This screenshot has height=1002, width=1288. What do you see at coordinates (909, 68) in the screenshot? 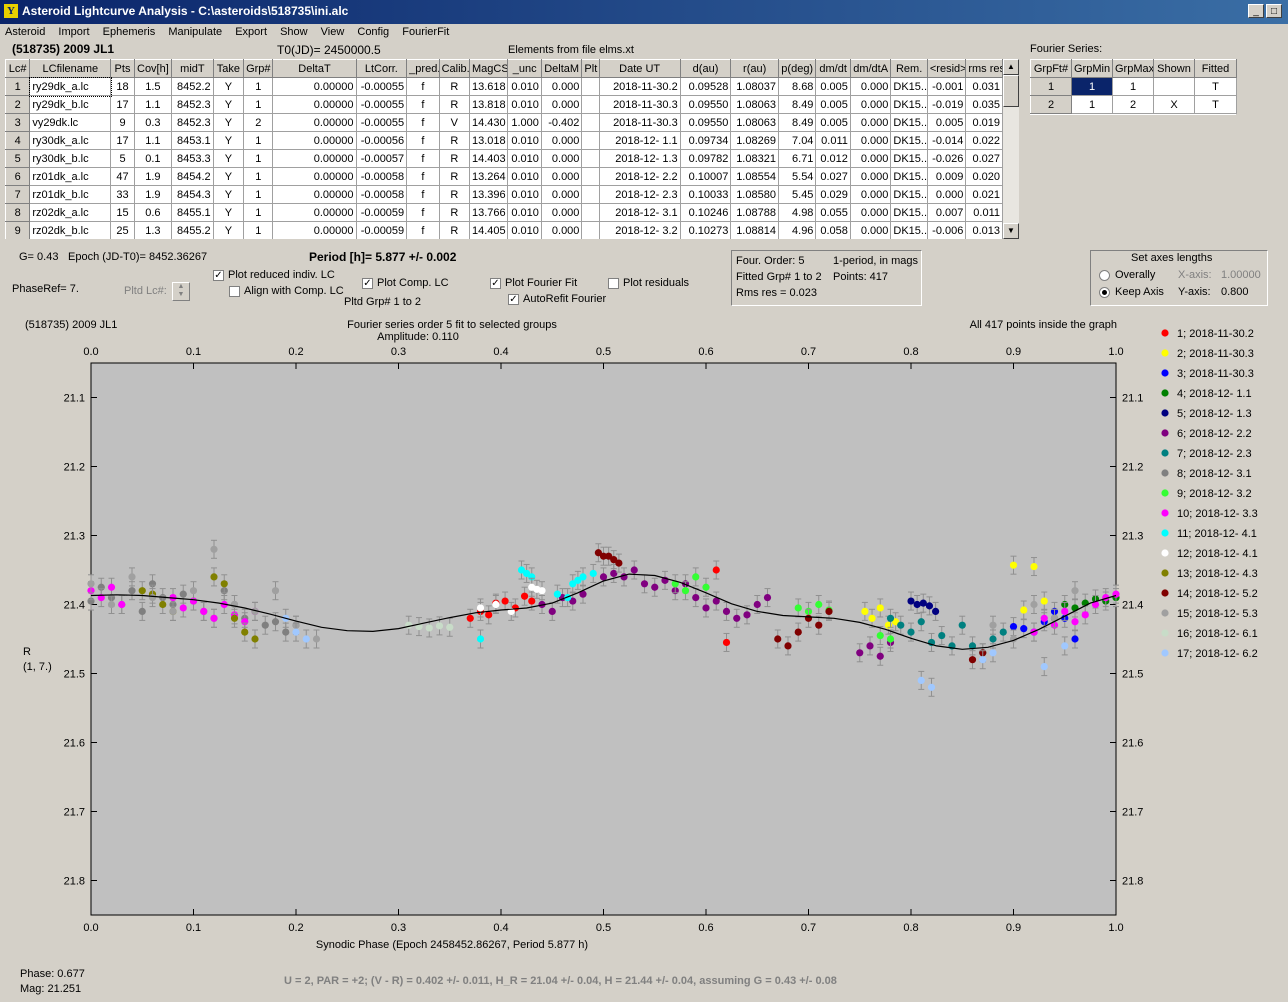
I see `column-header: Rem.` at bounding box center [909, 68].